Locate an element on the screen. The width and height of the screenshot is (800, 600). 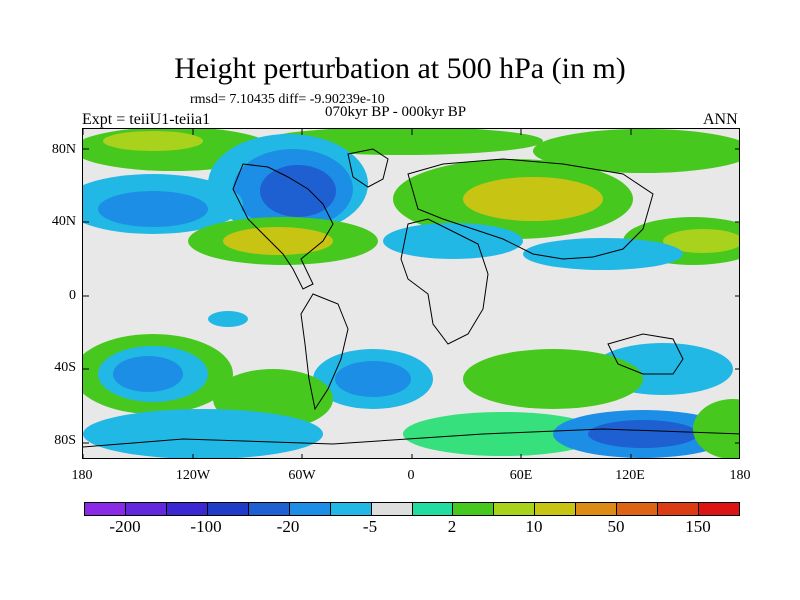
lat-label-40s: 40S is located at coordinates (65, 367).